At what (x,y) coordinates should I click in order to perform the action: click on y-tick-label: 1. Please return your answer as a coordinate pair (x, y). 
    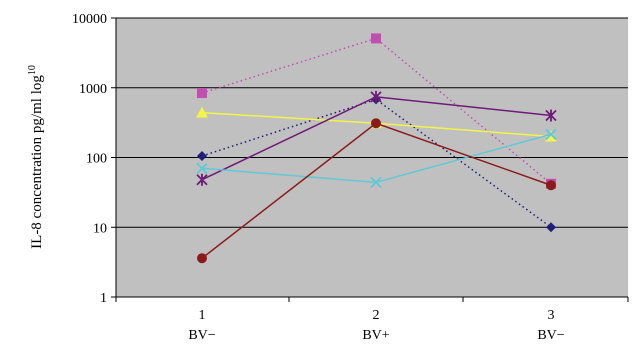
    Looking at the image, I should click on (103, 298).